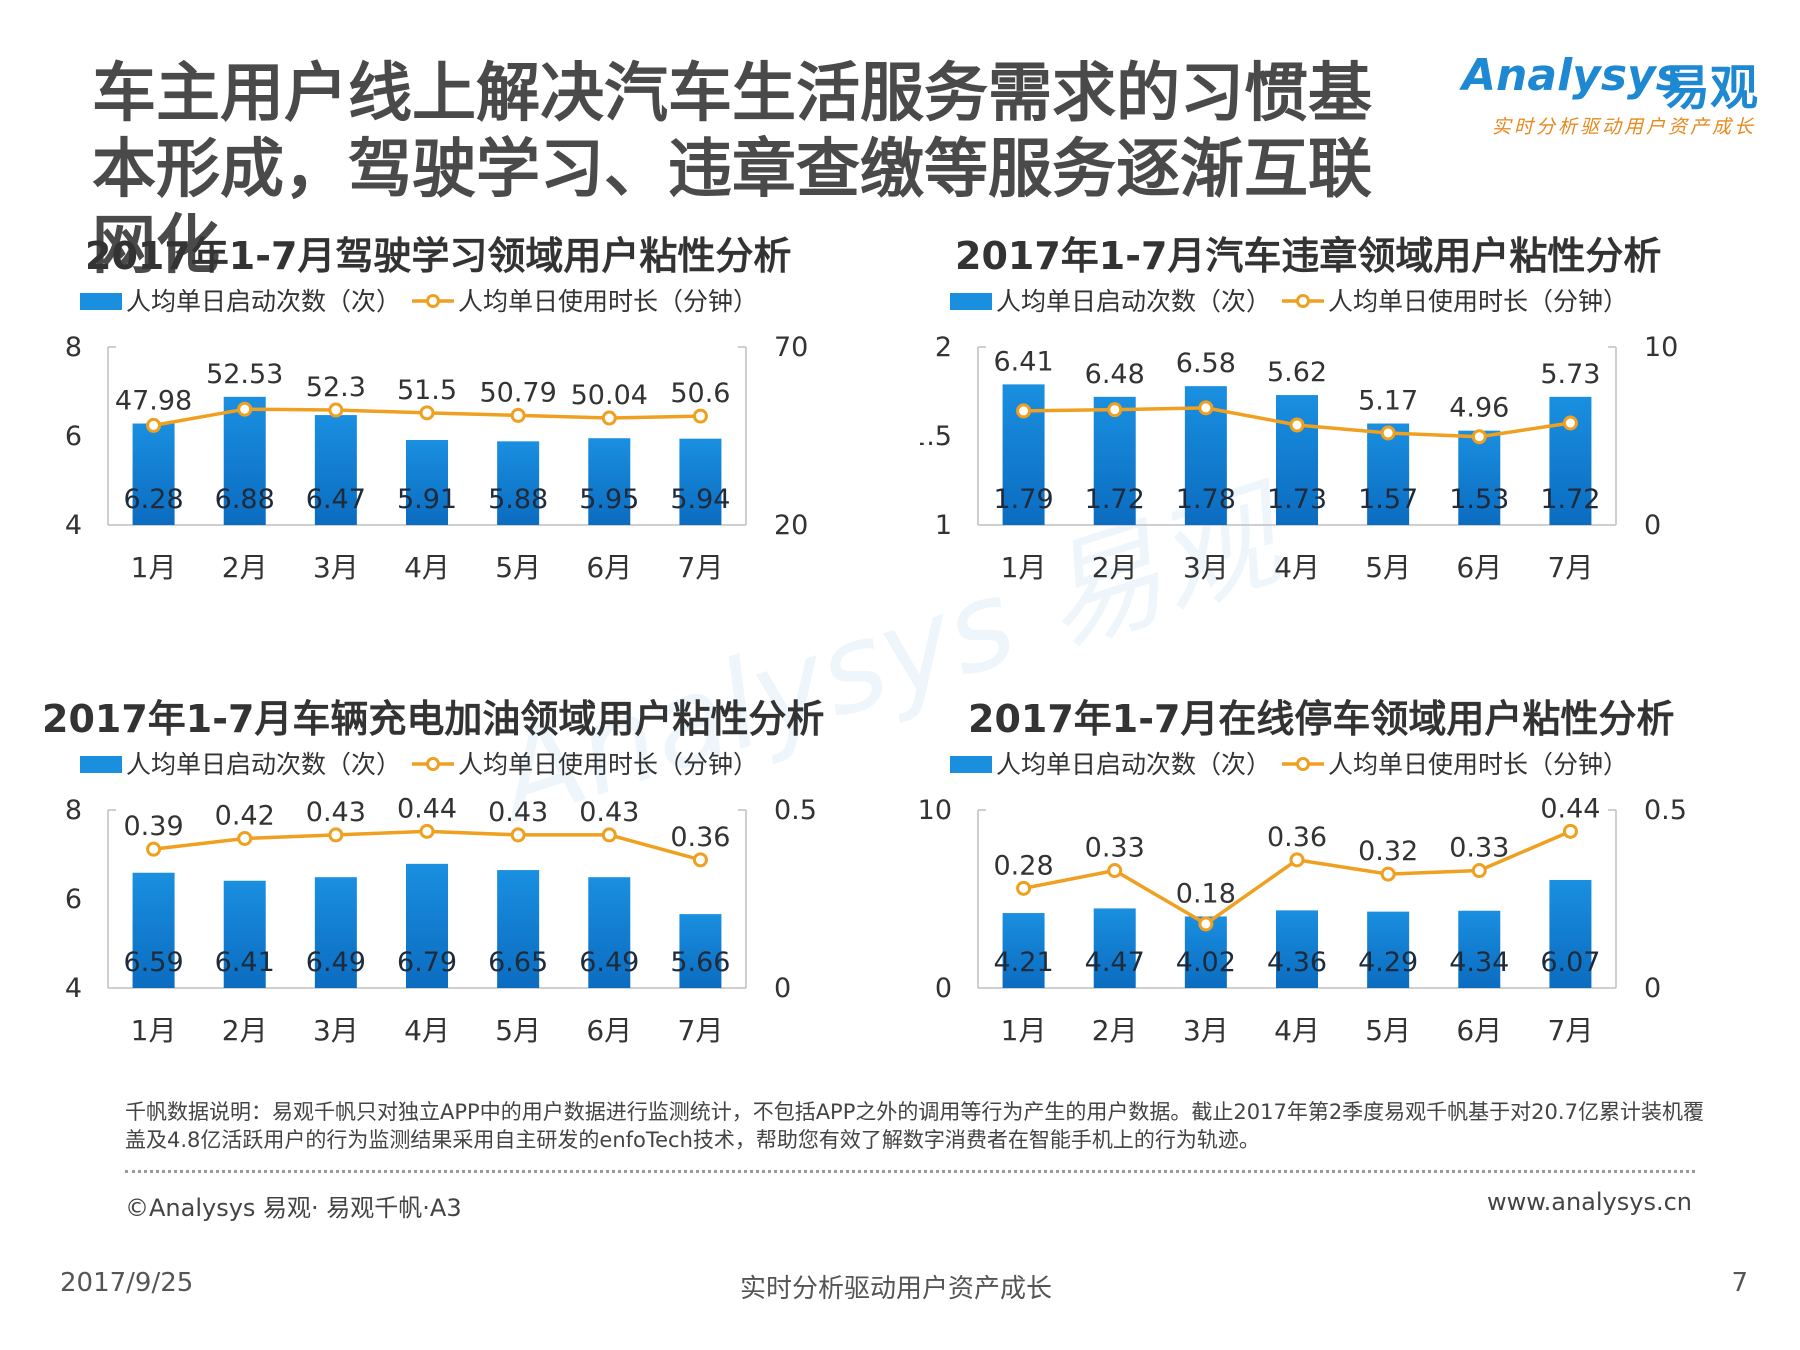 Image resolution: width=1800 pixels, height=1350 pixels. Describe the element at coordinates (73, 810) in the screenshot. I see `y-left-tick-label: 8` at that location.